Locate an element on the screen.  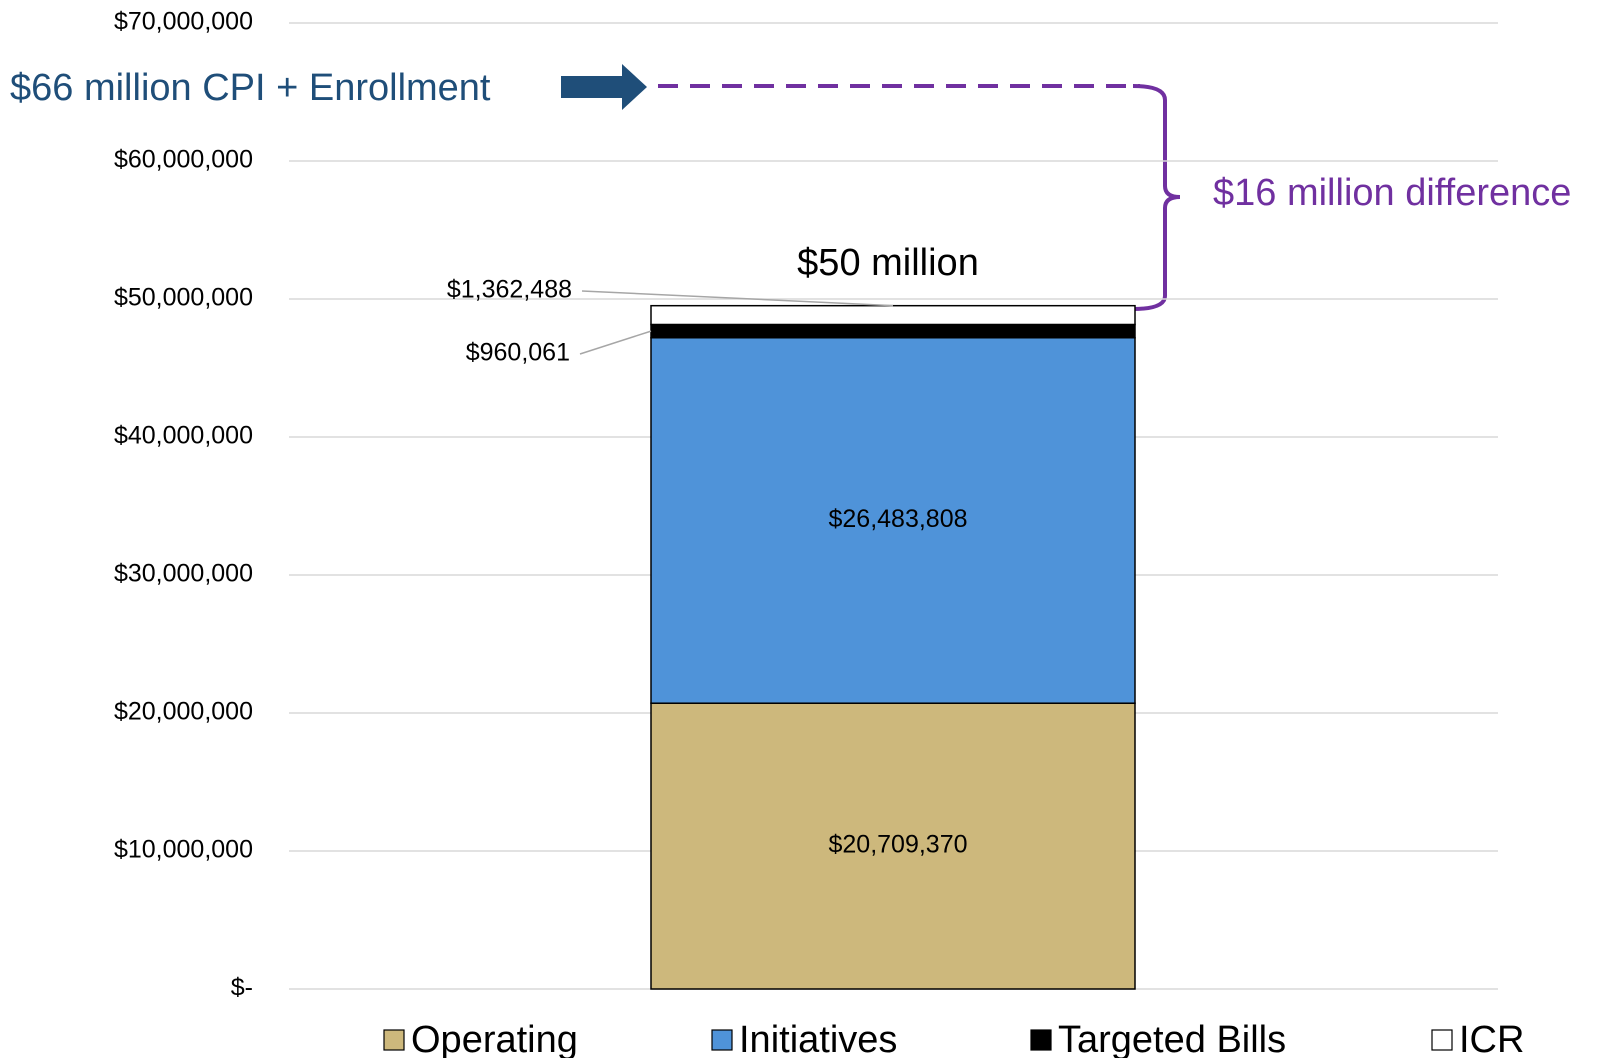
y-tick-label: $20,000,000 is located at coordinates (183, 712).